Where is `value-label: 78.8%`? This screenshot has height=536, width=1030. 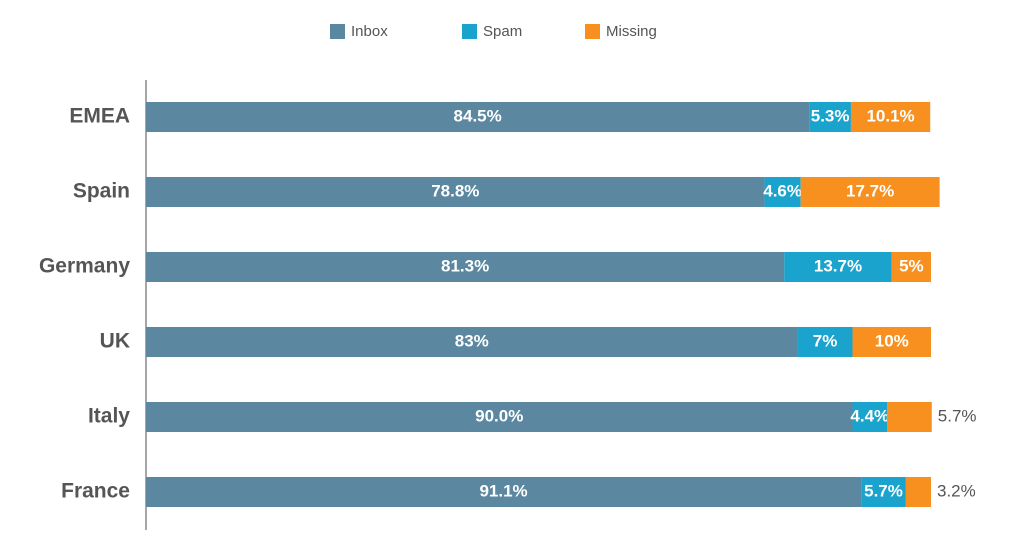
value-label: 78.8% is located at coordinates (455, 190).